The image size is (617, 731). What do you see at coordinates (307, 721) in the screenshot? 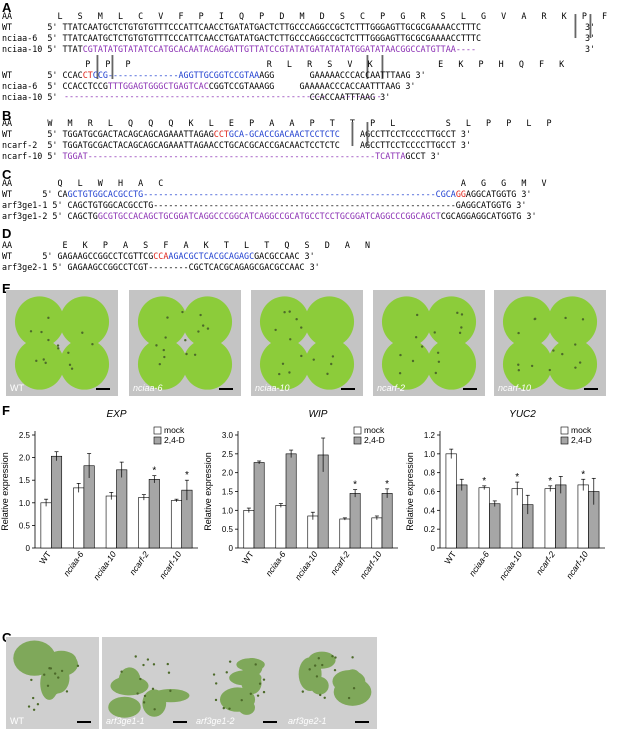
I see `photo-g-label: arf3ge2-1` at bounding box center [307, 721].